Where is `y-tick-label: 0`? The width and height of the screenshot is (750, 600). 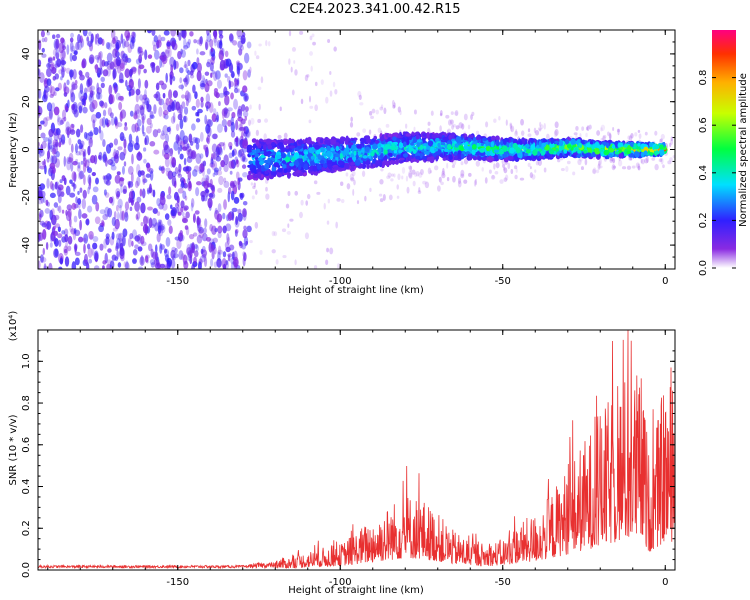 y-tick-label: 0 is located at coordinates (26, 149).